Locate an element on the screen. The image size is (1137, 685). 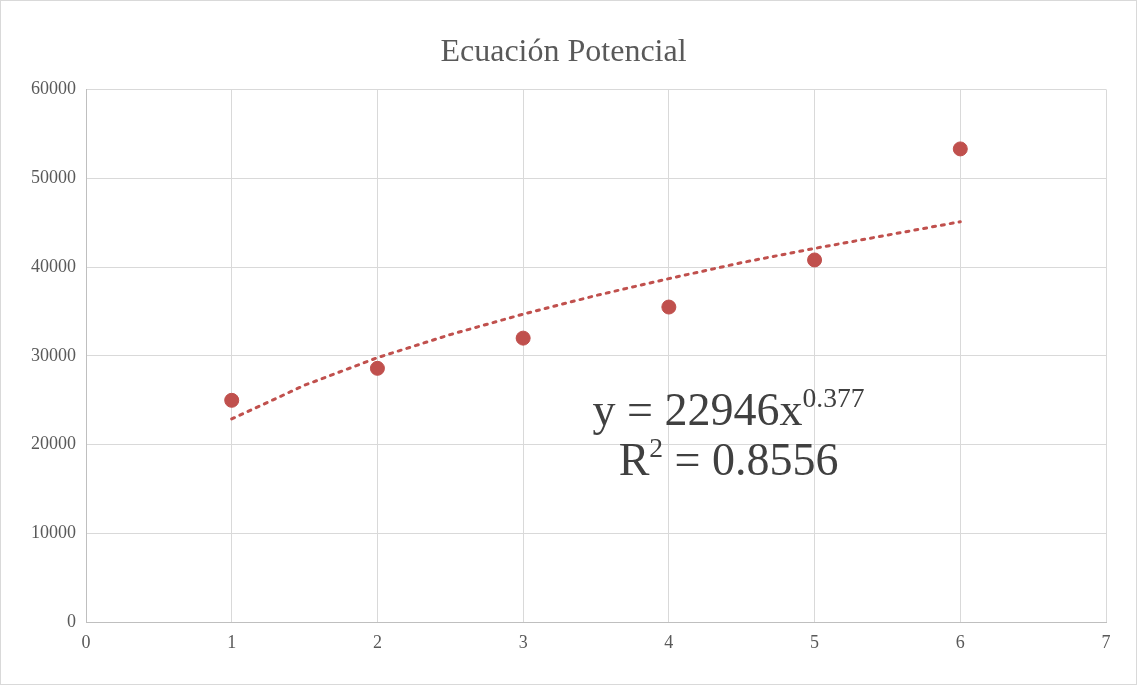
y-tick-label: 40000 is located at coordinates (53, 265).